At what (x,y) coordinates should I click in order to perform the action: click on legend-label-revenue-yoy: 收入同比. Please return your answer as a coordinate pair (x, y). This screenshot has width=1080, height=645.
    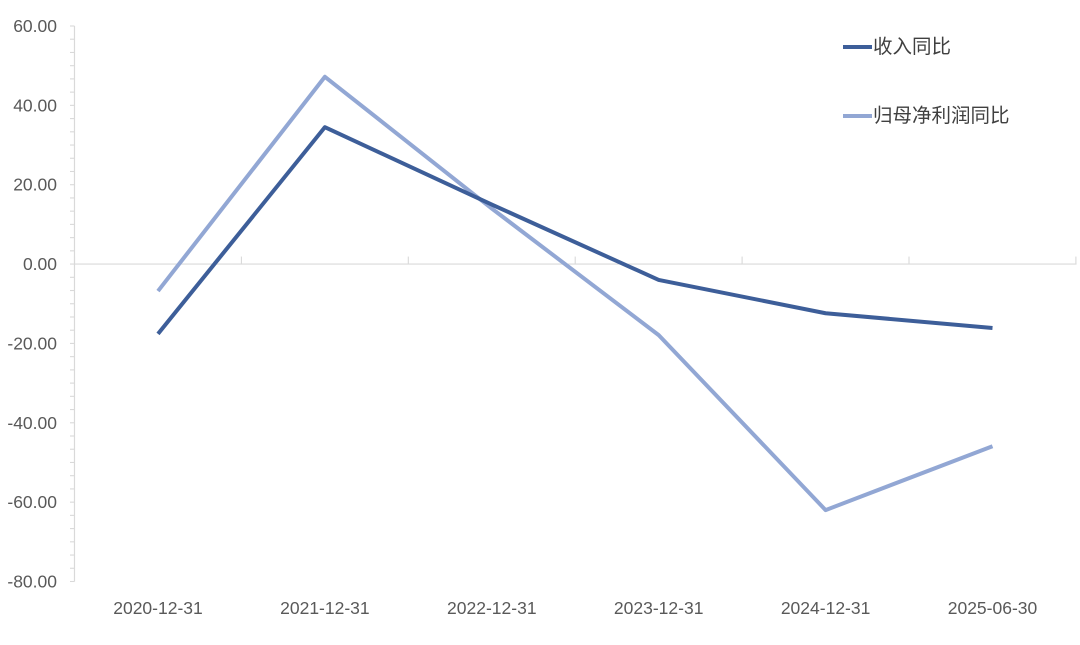
    Looking at the image, I should click on (912, 47).